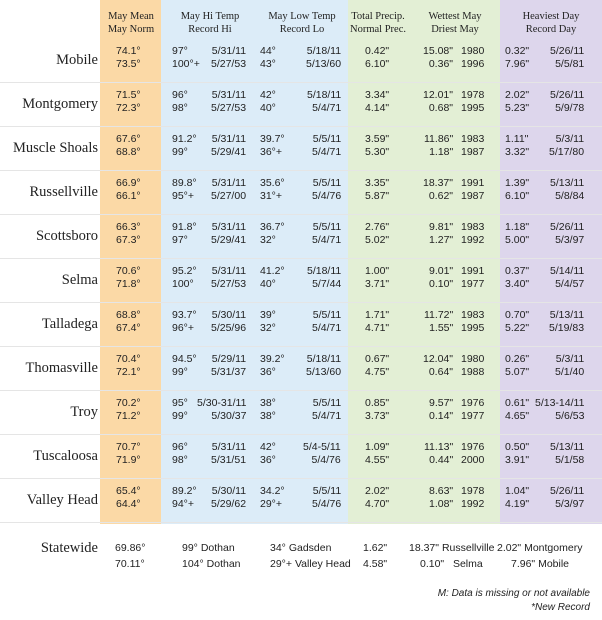 The image size is (602, 620). I want to click on wet-dry-values-top: 12.04", so click(438, 359).